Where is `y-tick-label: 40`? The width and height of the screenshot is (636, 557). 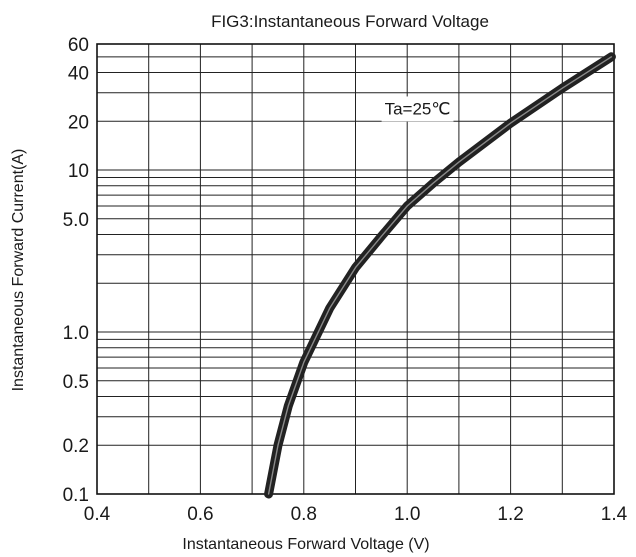
y-tick-label: 40 is located at coordinates (78, 74).